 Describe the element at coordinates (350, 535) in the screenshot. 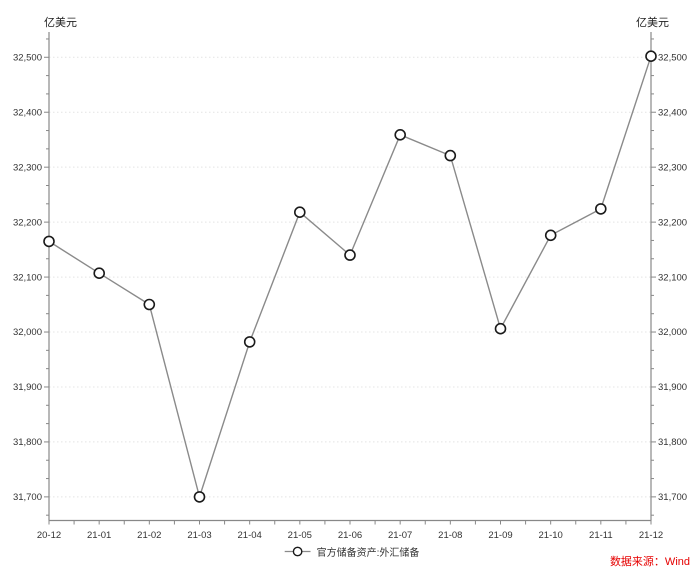

I see `x-tick-label: 21-06` at that location.